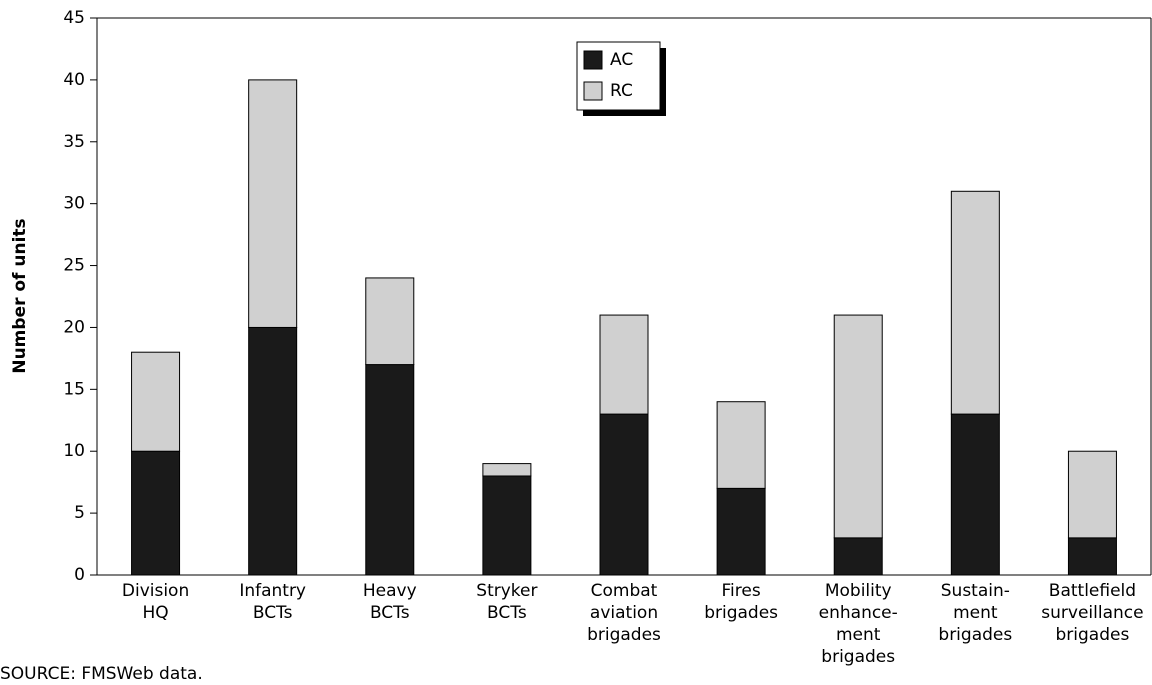 The height and width of the screenshot is (685, 1152). What do you see at coordinates (79, 575) in the screenshot?
I see `y-tick-label: 0` at bounding box center [79, 575].